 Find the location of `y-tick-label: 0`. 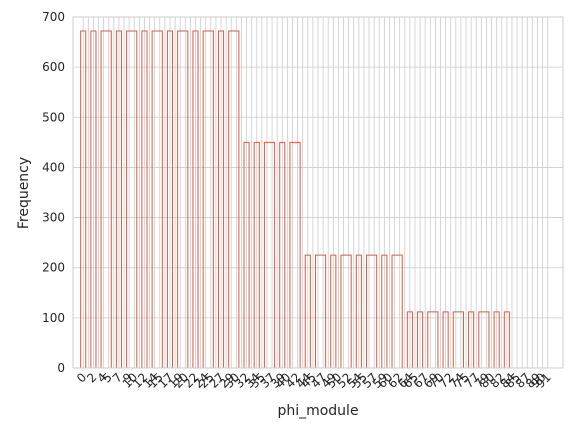

y-tick-label: 0 is located at coordinates (61, 368).